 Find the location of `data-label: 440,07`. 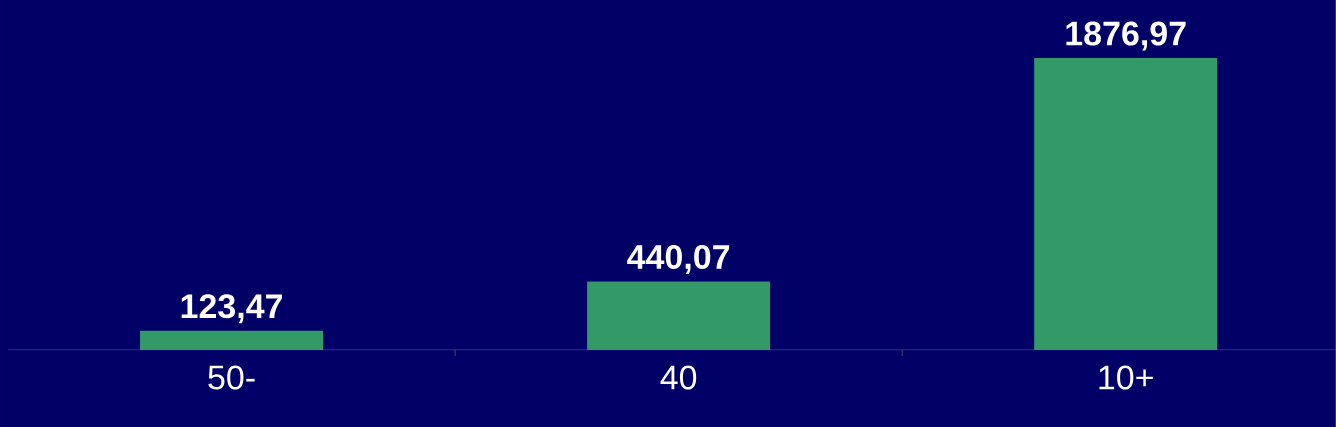

data-label: 440,07 is located at coordinates (678, 259).